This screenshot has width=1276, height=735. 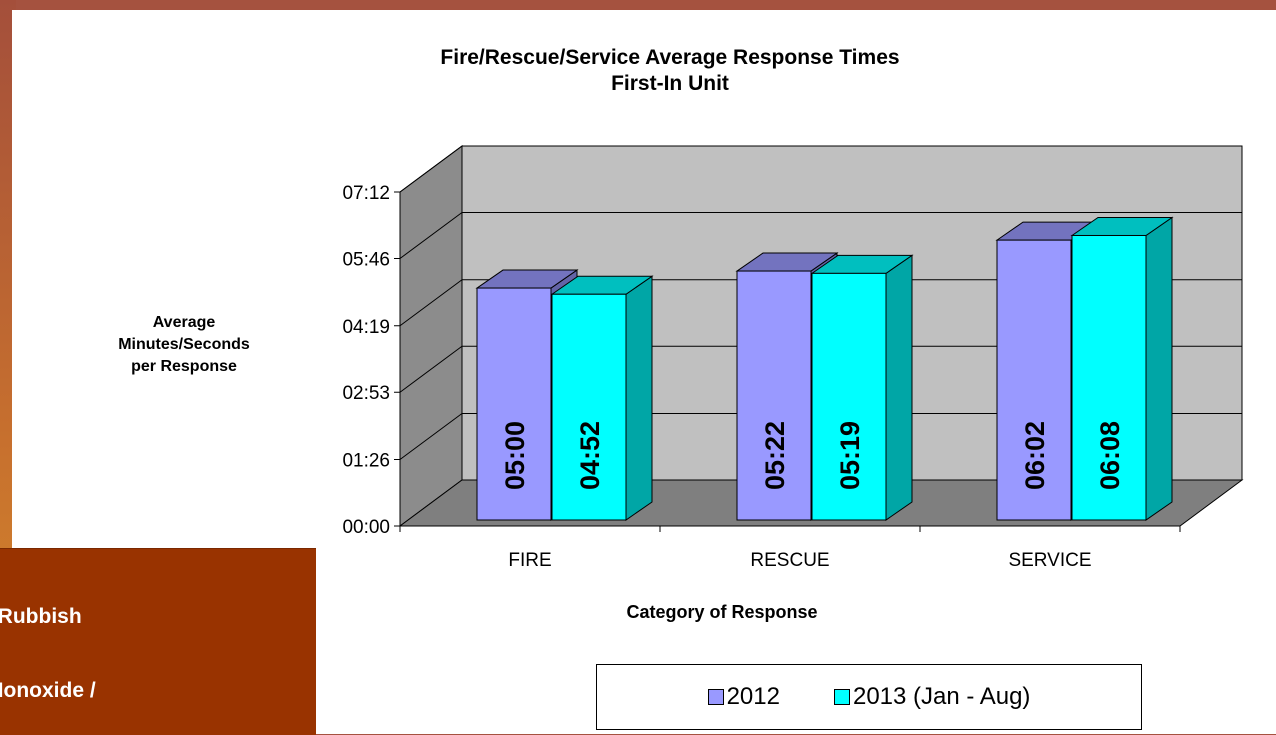 What do you see at coordinates (774, 395) in the screenshot?
I see `bar-2012-rescue` at bounding box center [774, 395].